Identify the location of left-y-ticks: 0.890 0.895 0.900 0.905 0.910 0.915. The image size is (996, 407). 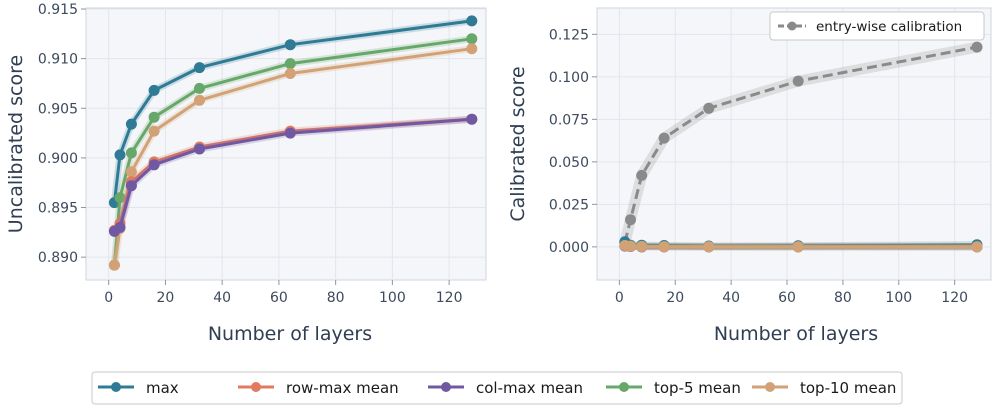
(62, 134).